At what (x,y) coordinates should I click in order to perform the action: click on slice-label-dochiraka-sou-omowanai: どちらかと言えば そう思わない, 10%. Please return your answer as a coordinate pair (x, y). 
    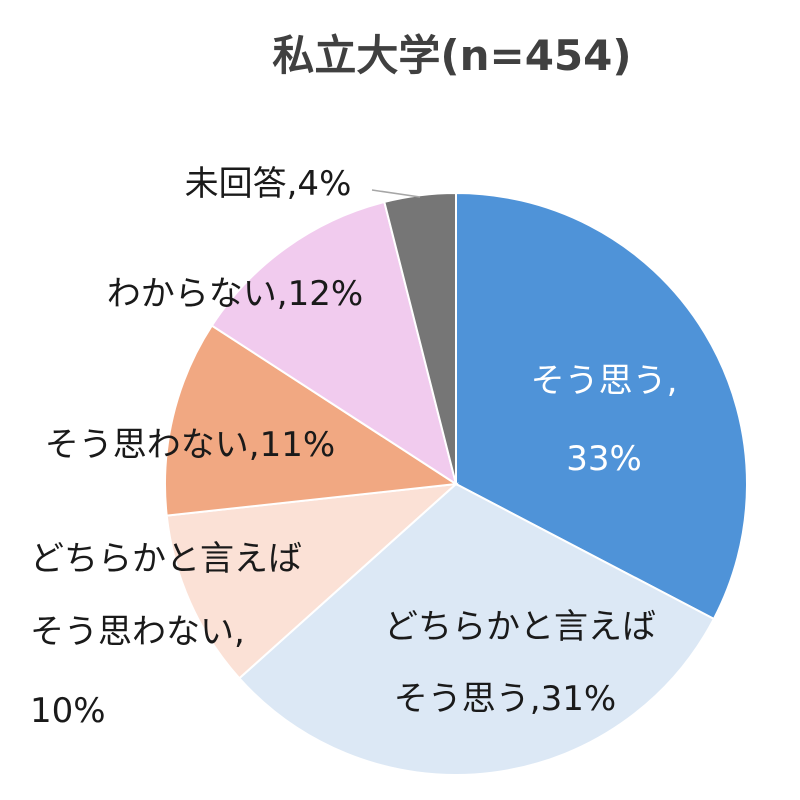
    Looking at the image, I should click on (166, 635).